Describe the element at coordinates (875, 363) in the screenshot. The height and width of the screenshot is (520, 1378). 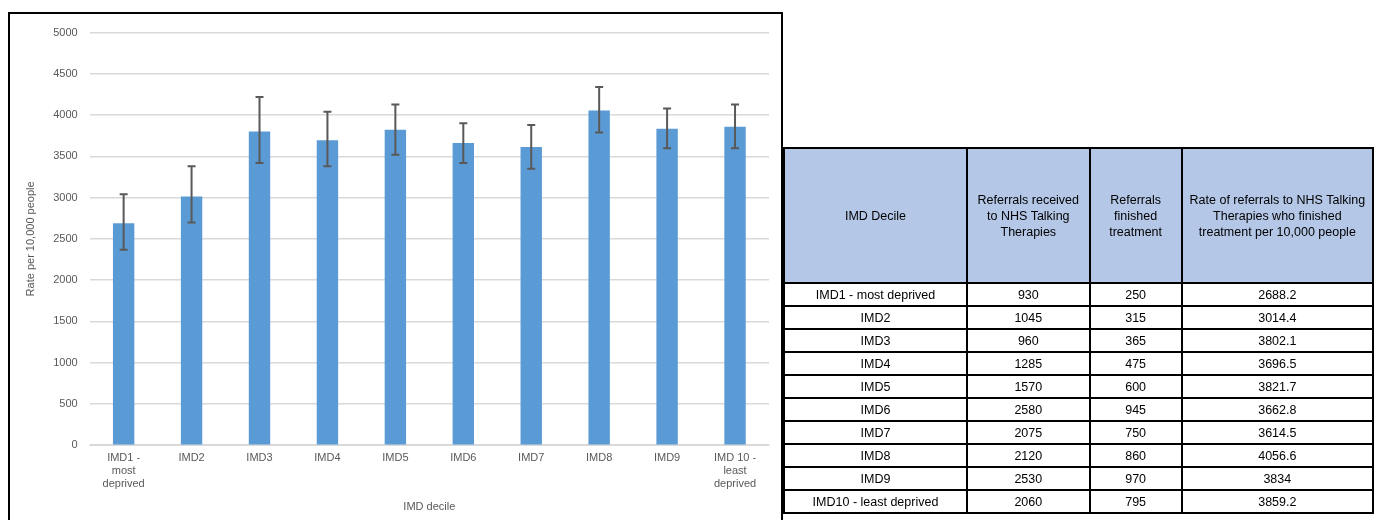
I see `category-label: IMD4` at that location.